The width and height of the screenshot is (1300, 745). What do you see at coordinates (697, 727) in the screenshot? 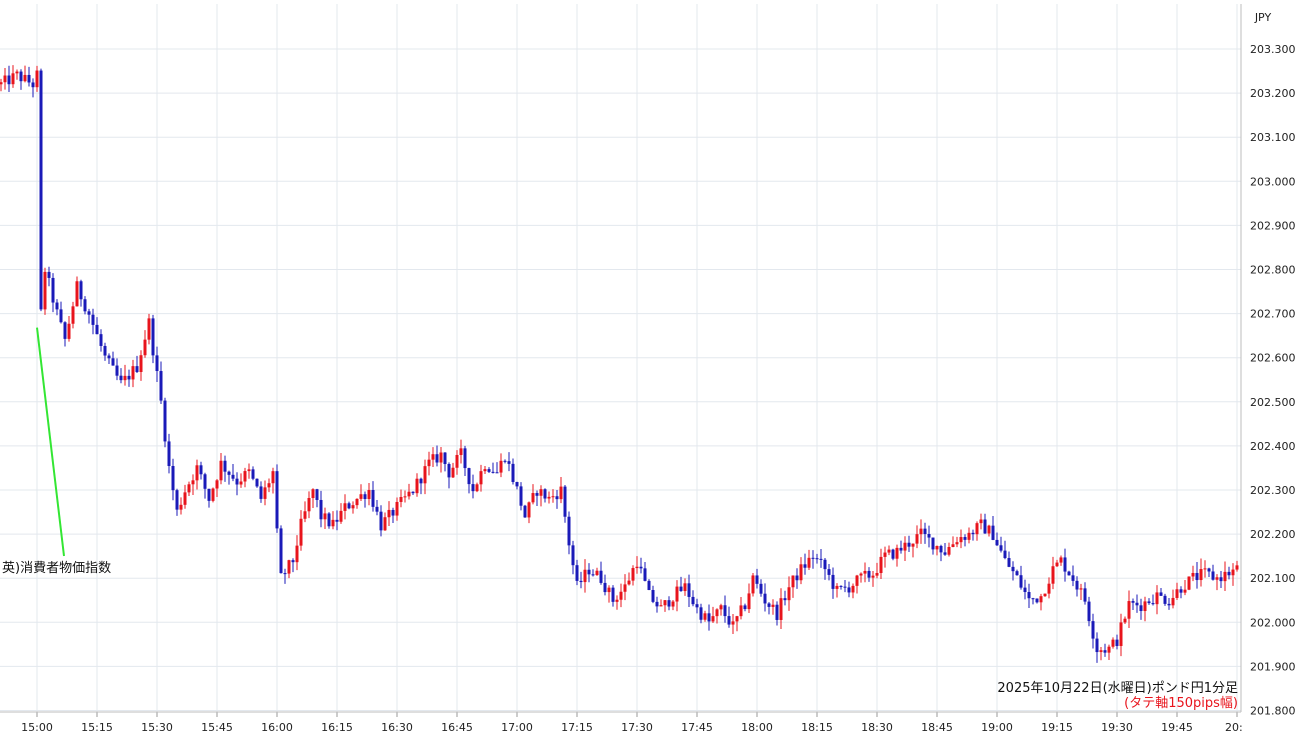
I see `time-tick-label: 17:45` at bounding box center [697, 727].